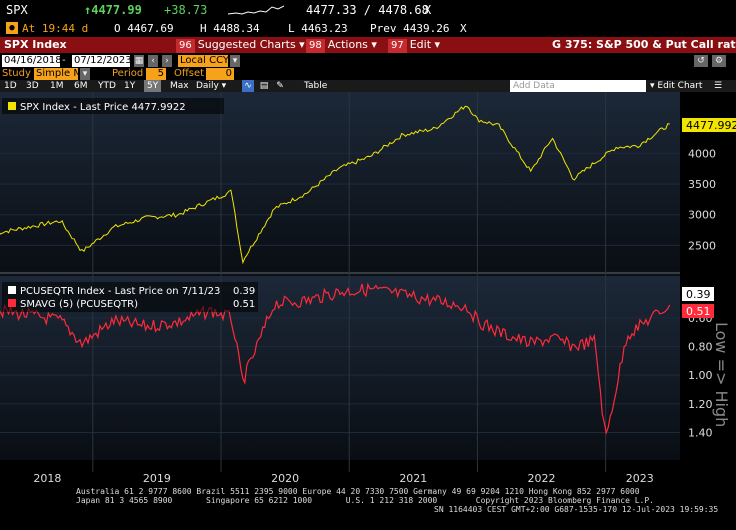 Image resolution: width=736 pixels, height=530 pixels. Describe the element at coordinates (644, 44) in the screenshot. I see `chart-title: G 375: S&P 500 & Put Call ratio` at that location.